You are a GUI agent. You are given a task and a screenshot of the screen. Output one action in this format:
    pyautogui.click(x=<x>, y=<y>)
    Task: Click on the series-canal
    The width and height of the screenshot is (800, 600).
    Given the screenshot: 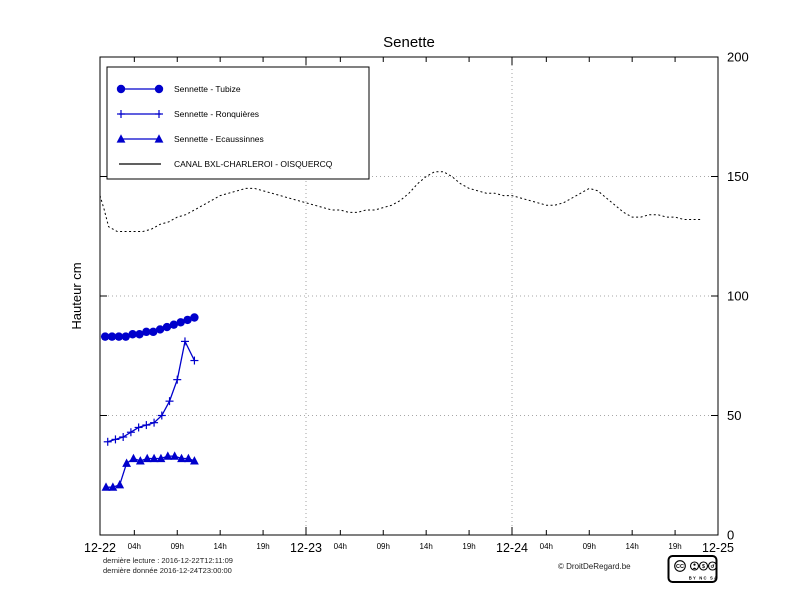 What is the action you would take?
    pyautogui.click(x=400, y=201)
    